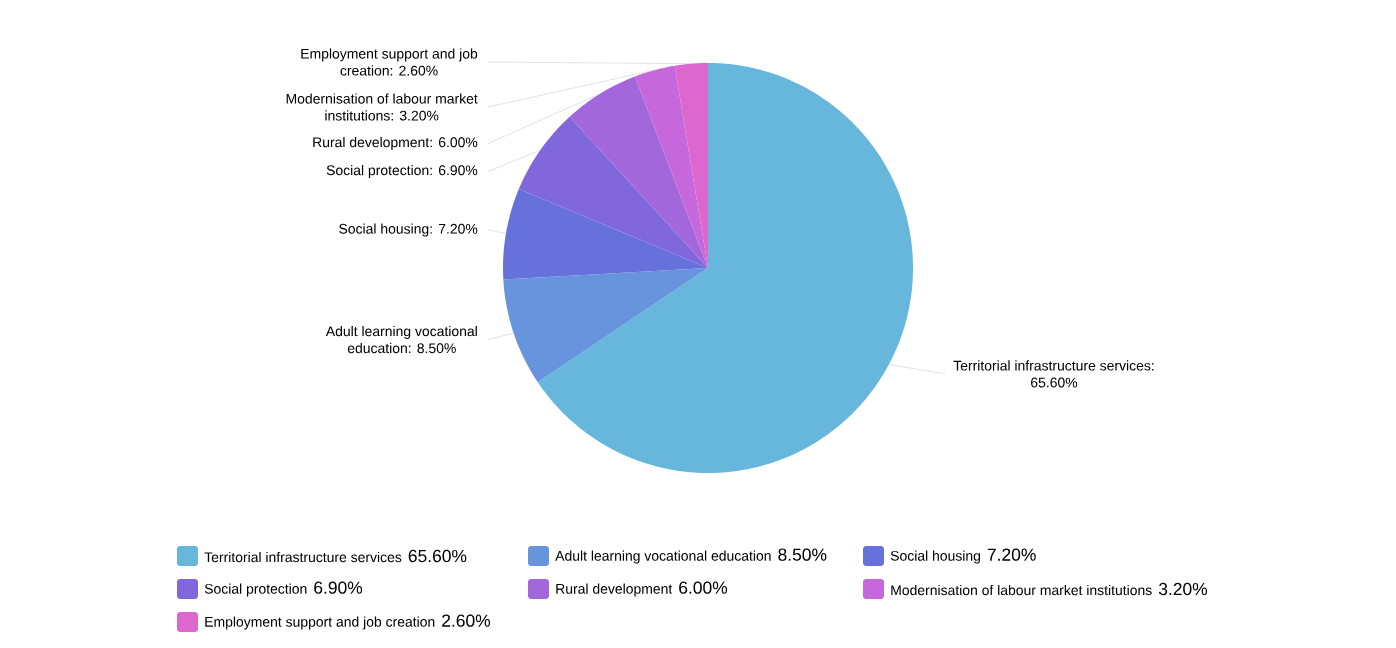 The image size is (1396, 648). I want to click on legend-label: Social housing, so click(935, 557).